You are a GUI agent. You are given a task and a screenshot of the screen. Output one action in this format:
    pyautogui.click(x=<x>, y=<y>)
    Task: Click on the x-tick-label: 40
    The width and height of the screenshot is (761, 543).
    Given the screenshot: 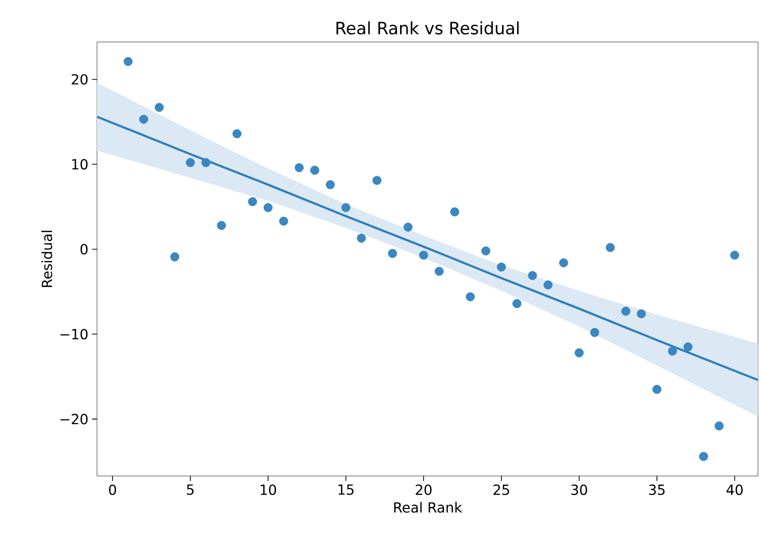 What is the action you would take?
    pyautogui.click(x=734, y=490)
    